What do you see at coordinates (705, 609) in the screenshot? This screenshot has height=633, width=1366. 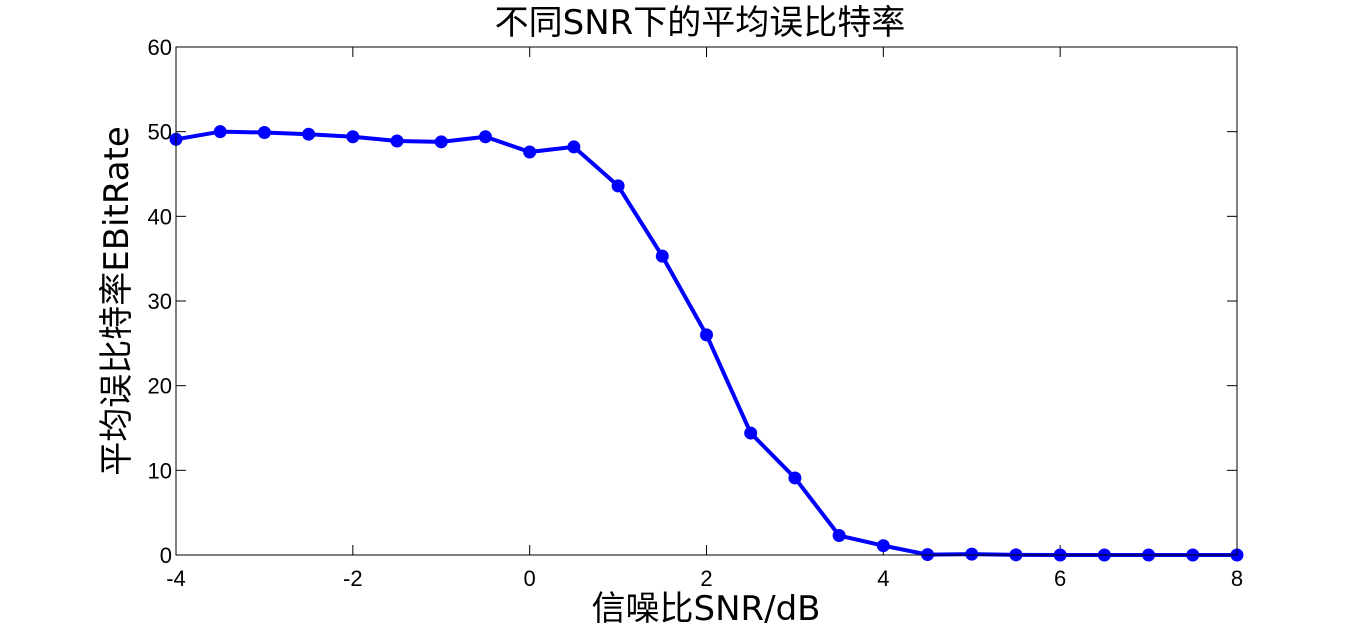 I see `x-axis-label: 信噪比SNR/dB` at bounding box center [705, 609].